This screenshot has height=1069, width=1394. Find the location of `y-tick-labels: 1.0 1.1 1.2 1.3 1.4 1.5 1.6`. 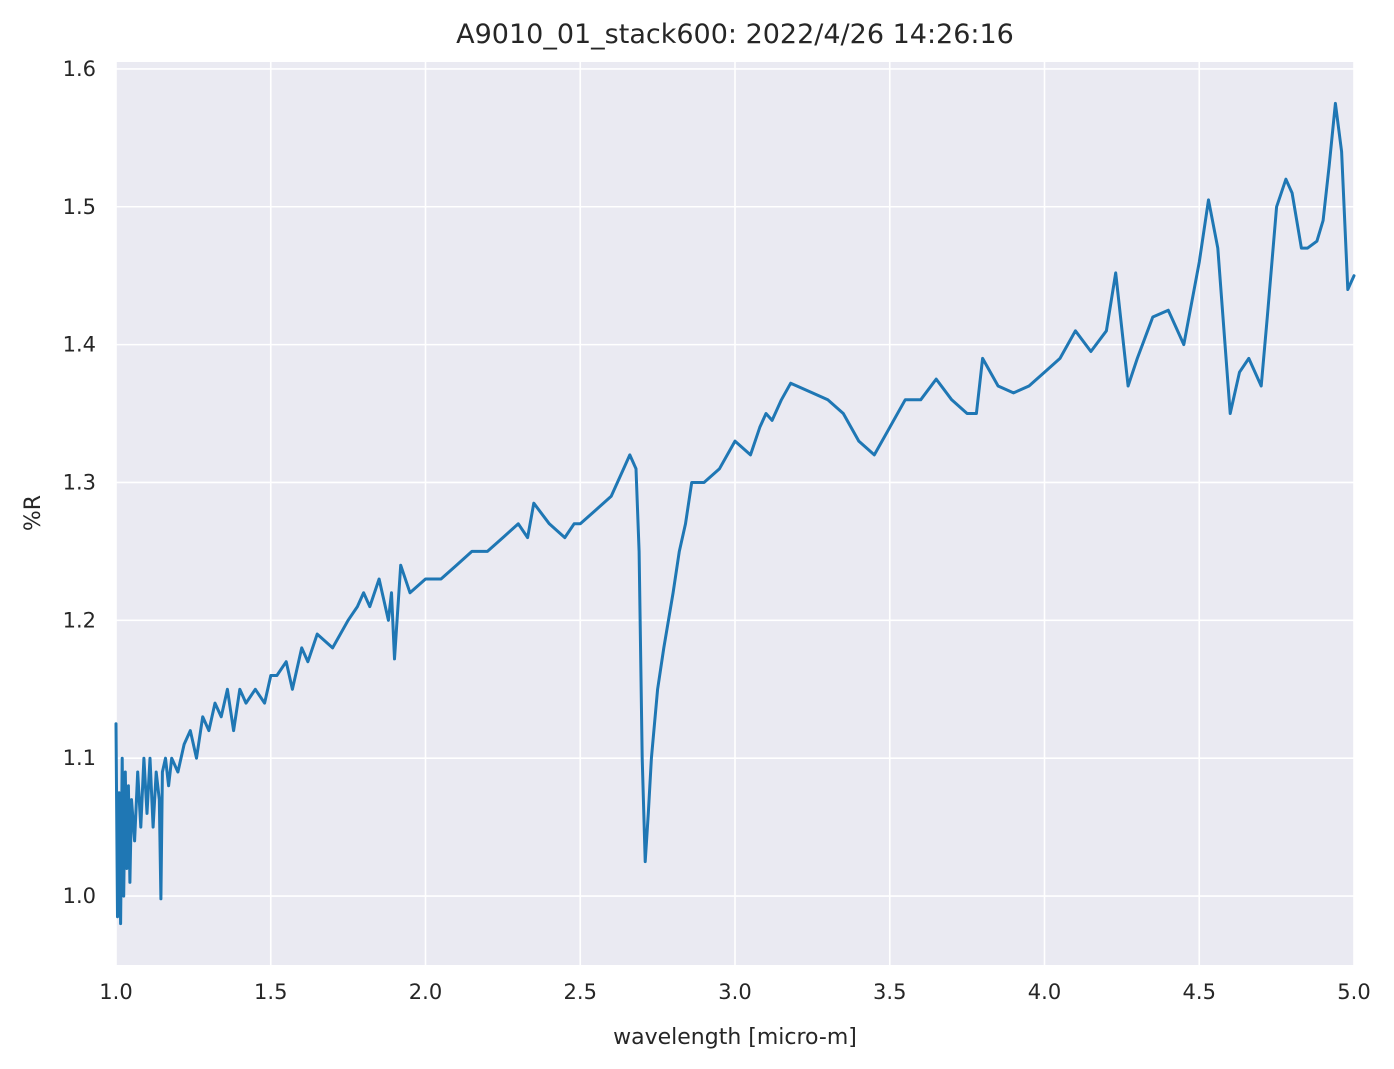

y-tick-labels: 1.0 1.1 1.2 1.3 1.4 1.5 1.6 is located at coordinates (79, 482).